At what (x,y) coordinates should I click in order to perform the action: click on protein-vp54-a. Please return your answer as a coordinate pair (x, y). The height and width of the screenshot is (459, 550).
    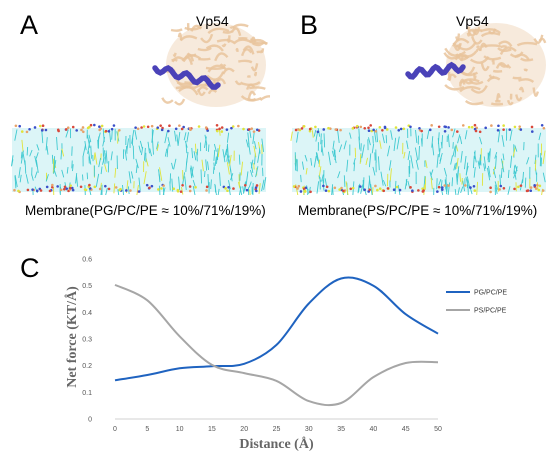
    Looking at the image, I should click on (215, 65).